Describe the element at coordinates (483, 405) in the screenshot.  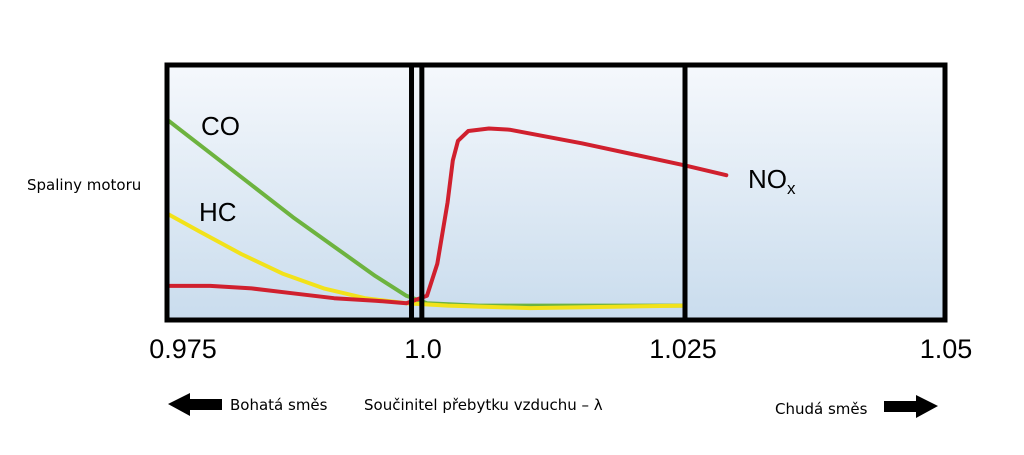
I see `x-axis-label: Součinitel přebytku vzduchu – λ` at that location.